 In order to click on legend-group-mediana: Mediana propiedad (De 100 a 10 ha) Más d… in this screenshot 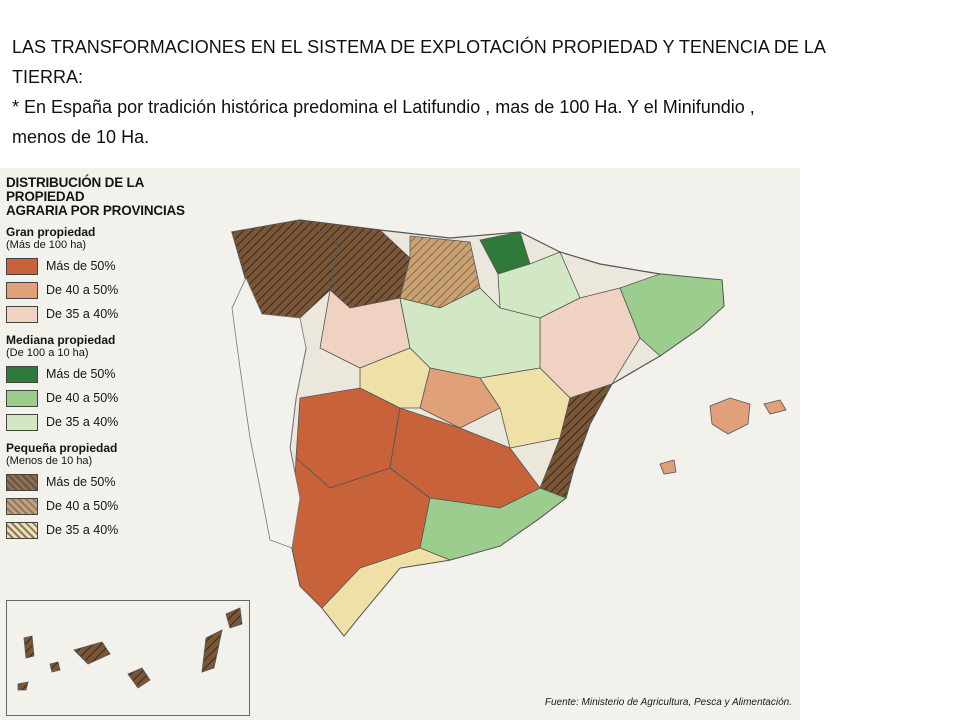, I will do `click(106, 384)`.